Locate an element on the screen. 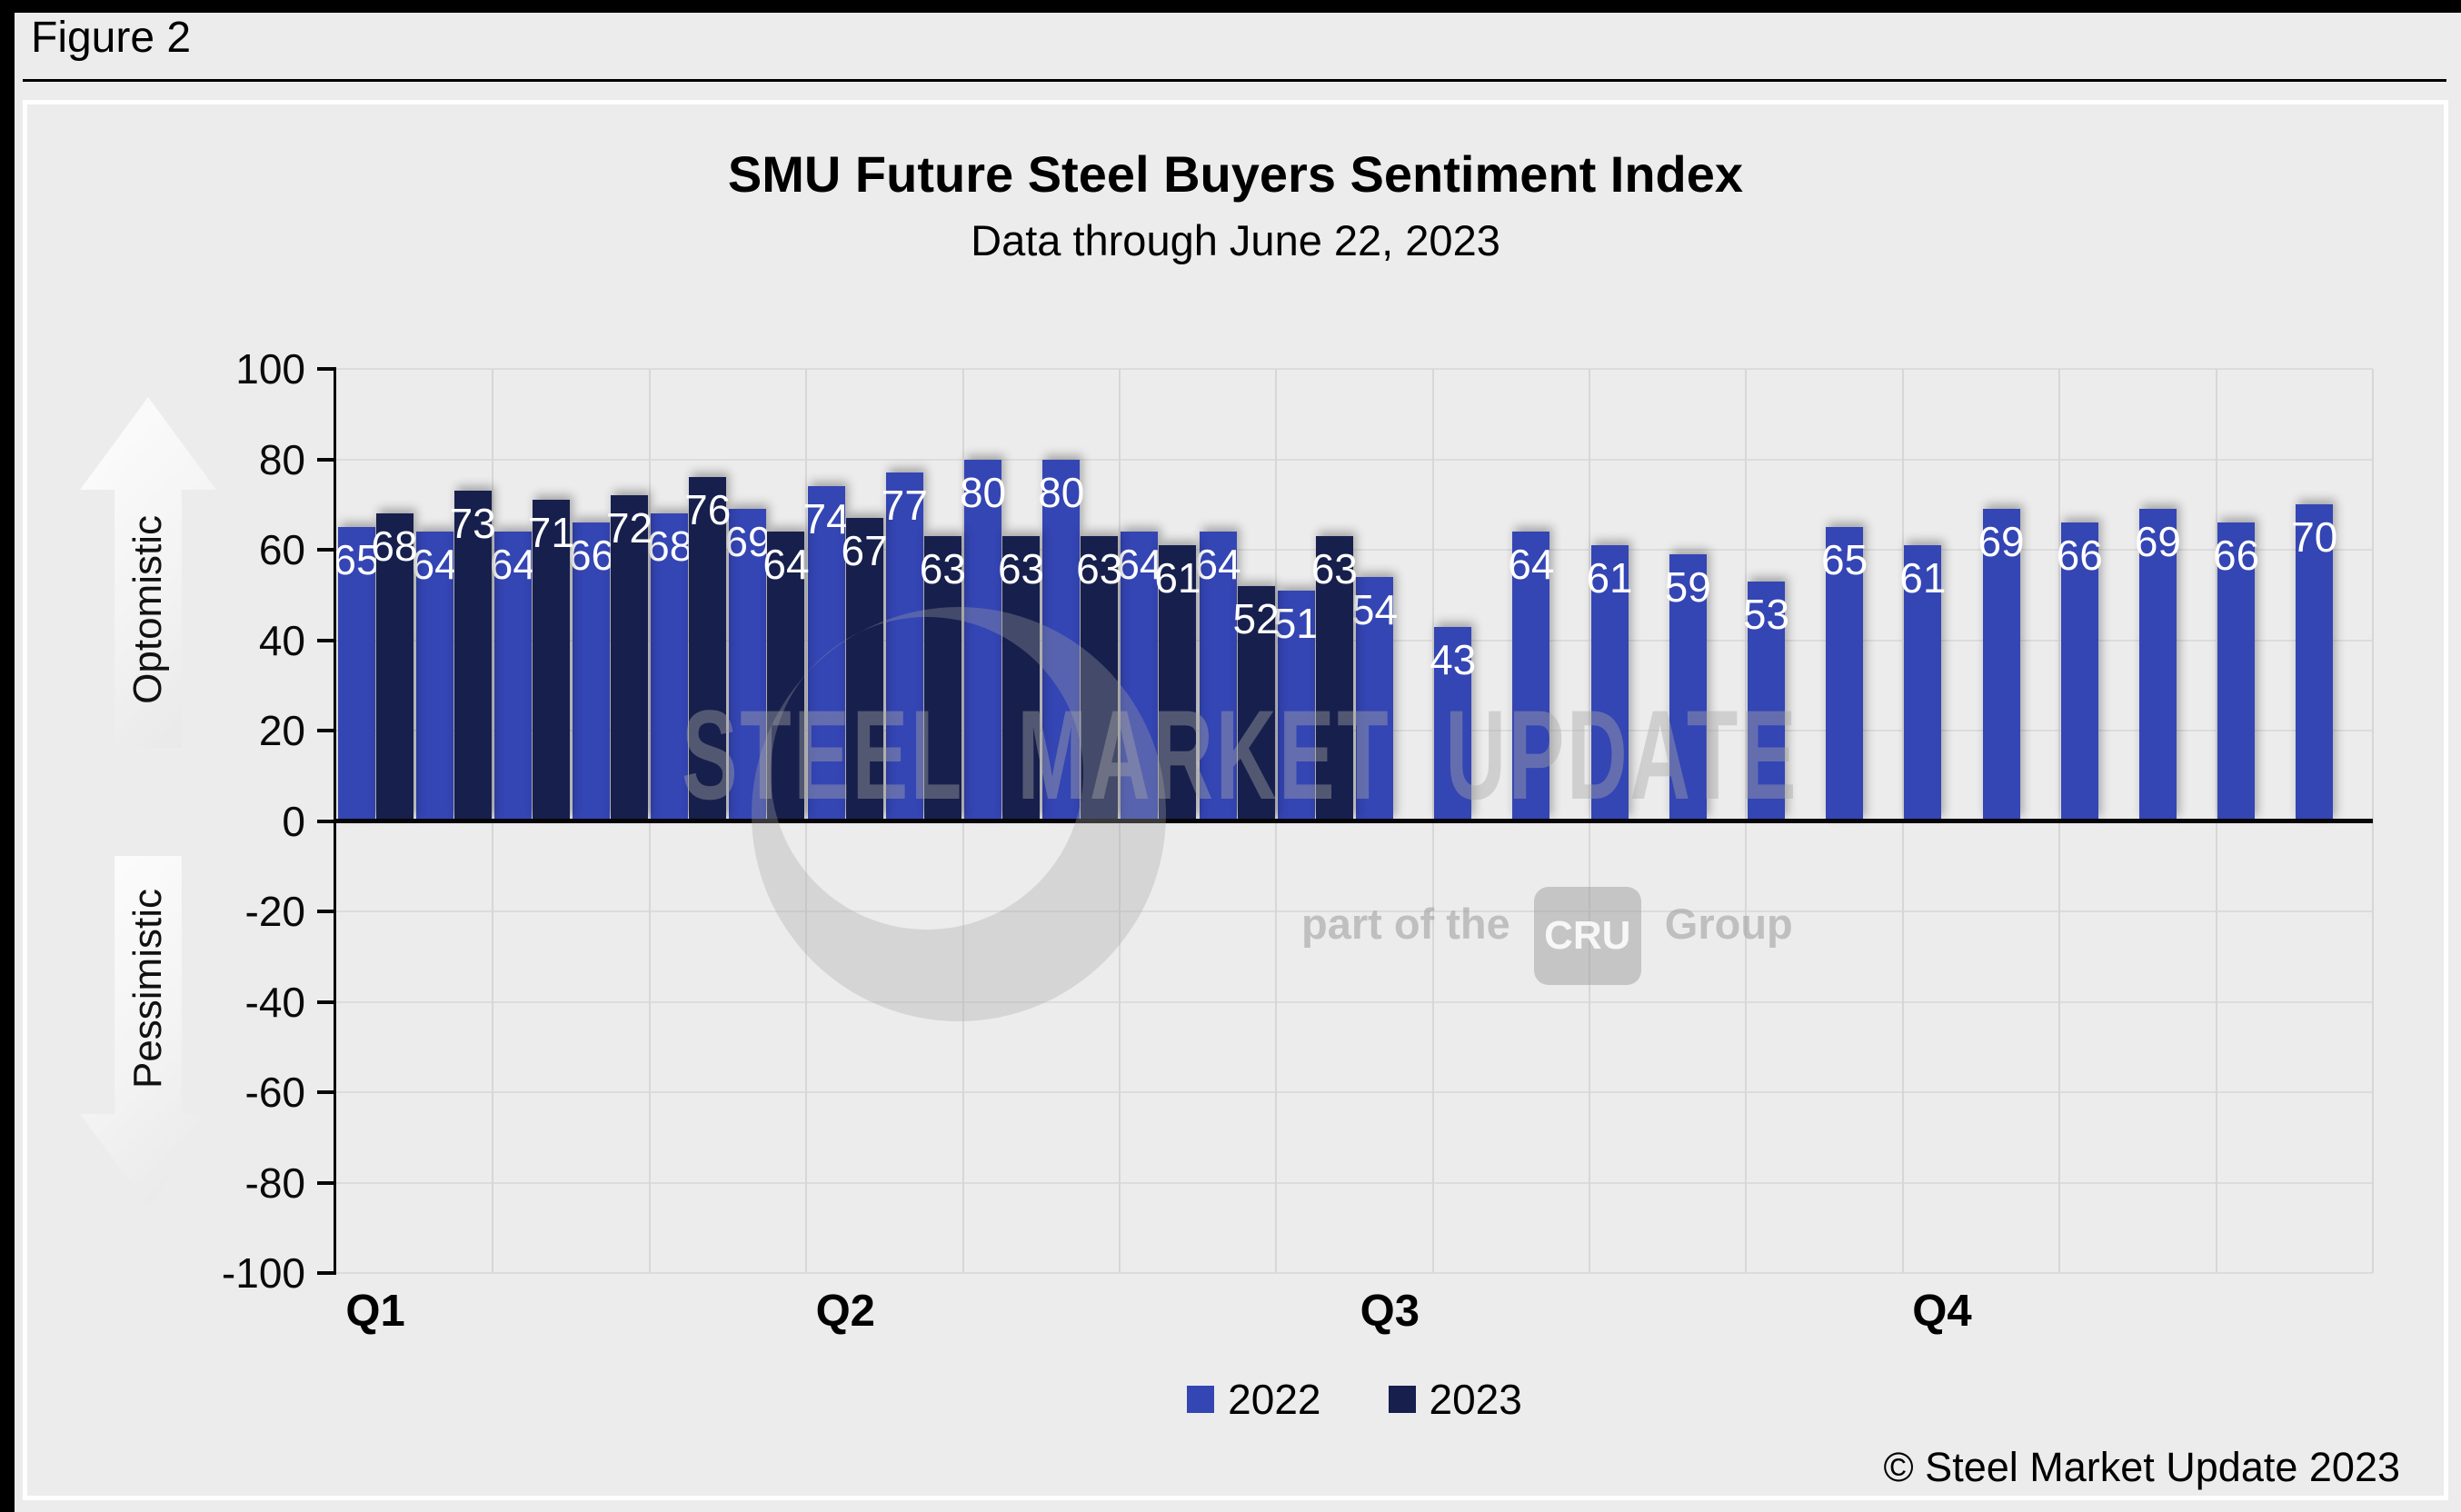  bar-2022: 53 is located at coordinates (1766, 701).